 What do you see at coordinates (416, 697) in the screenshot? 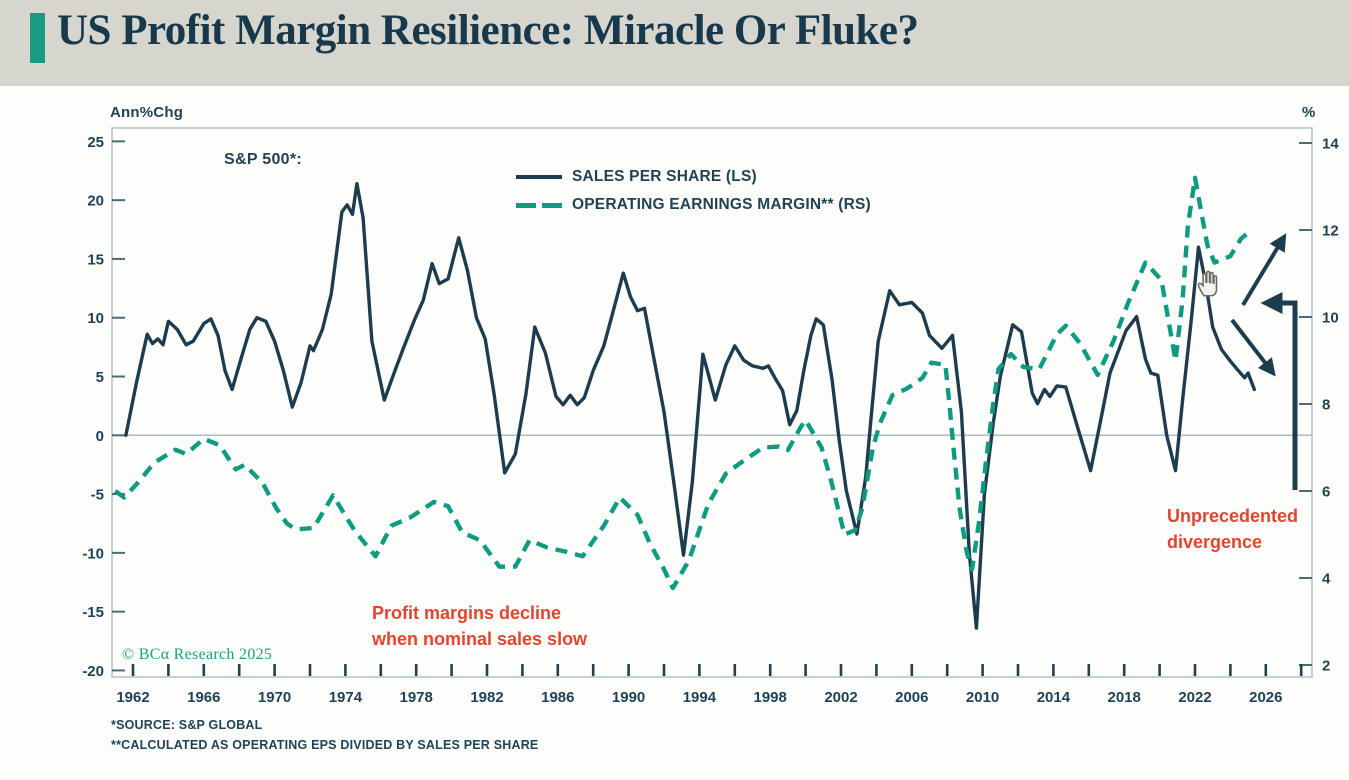
I see `x-axis-tick-label: 1978` at bounding box center [416, 697].